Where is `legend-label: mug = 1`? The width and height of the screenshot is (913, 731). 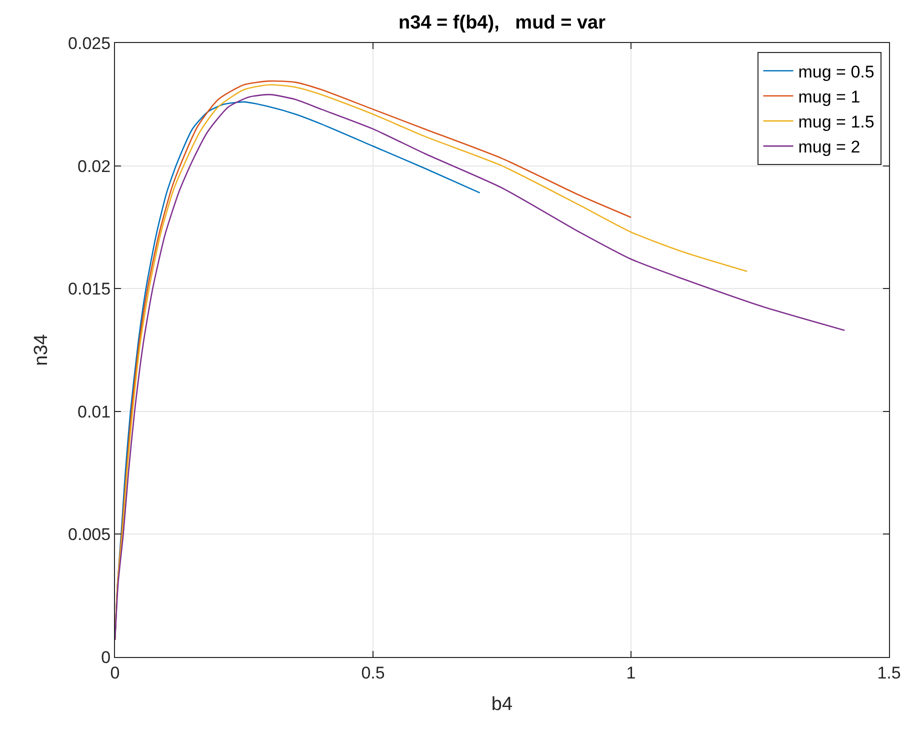 legend-label: mug = 1 is located at coordinates (829, 96).